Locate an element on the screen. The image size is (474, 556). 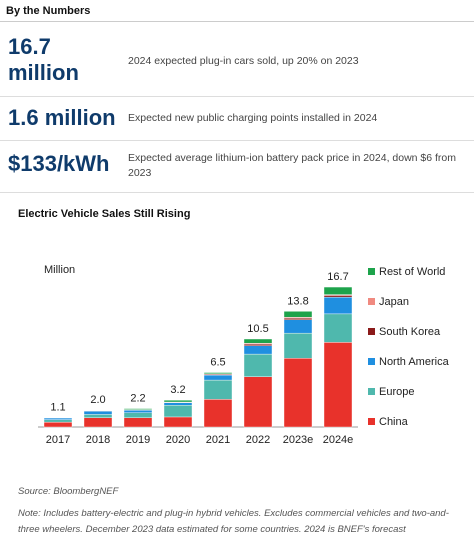
x-tick-label: 2019 is located at coordinates (138, 440).